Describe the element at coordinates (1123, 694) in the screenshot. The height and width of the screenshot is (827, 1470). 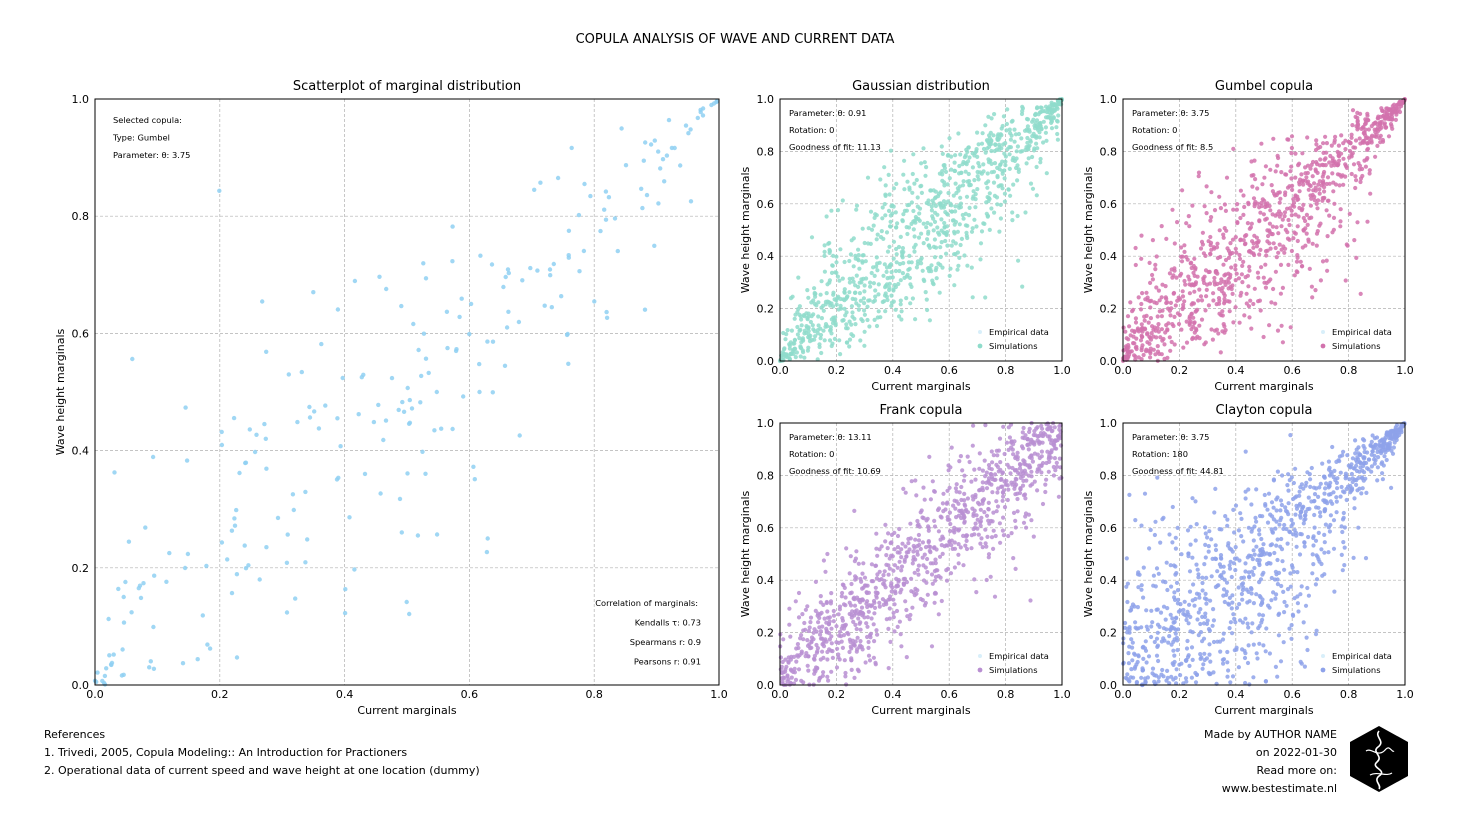
I see `x-tick-label: 0.0` at that location.